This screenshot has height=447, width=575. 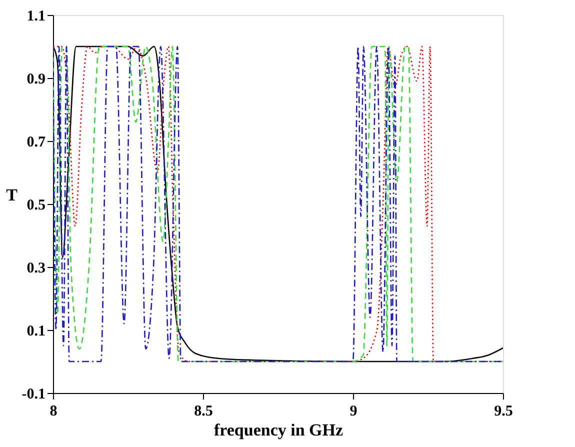 What do you see at coordinates (36, 80) in the screenshot?
I see `y-tick-label: 0.9` at bounding box center [36, 80].